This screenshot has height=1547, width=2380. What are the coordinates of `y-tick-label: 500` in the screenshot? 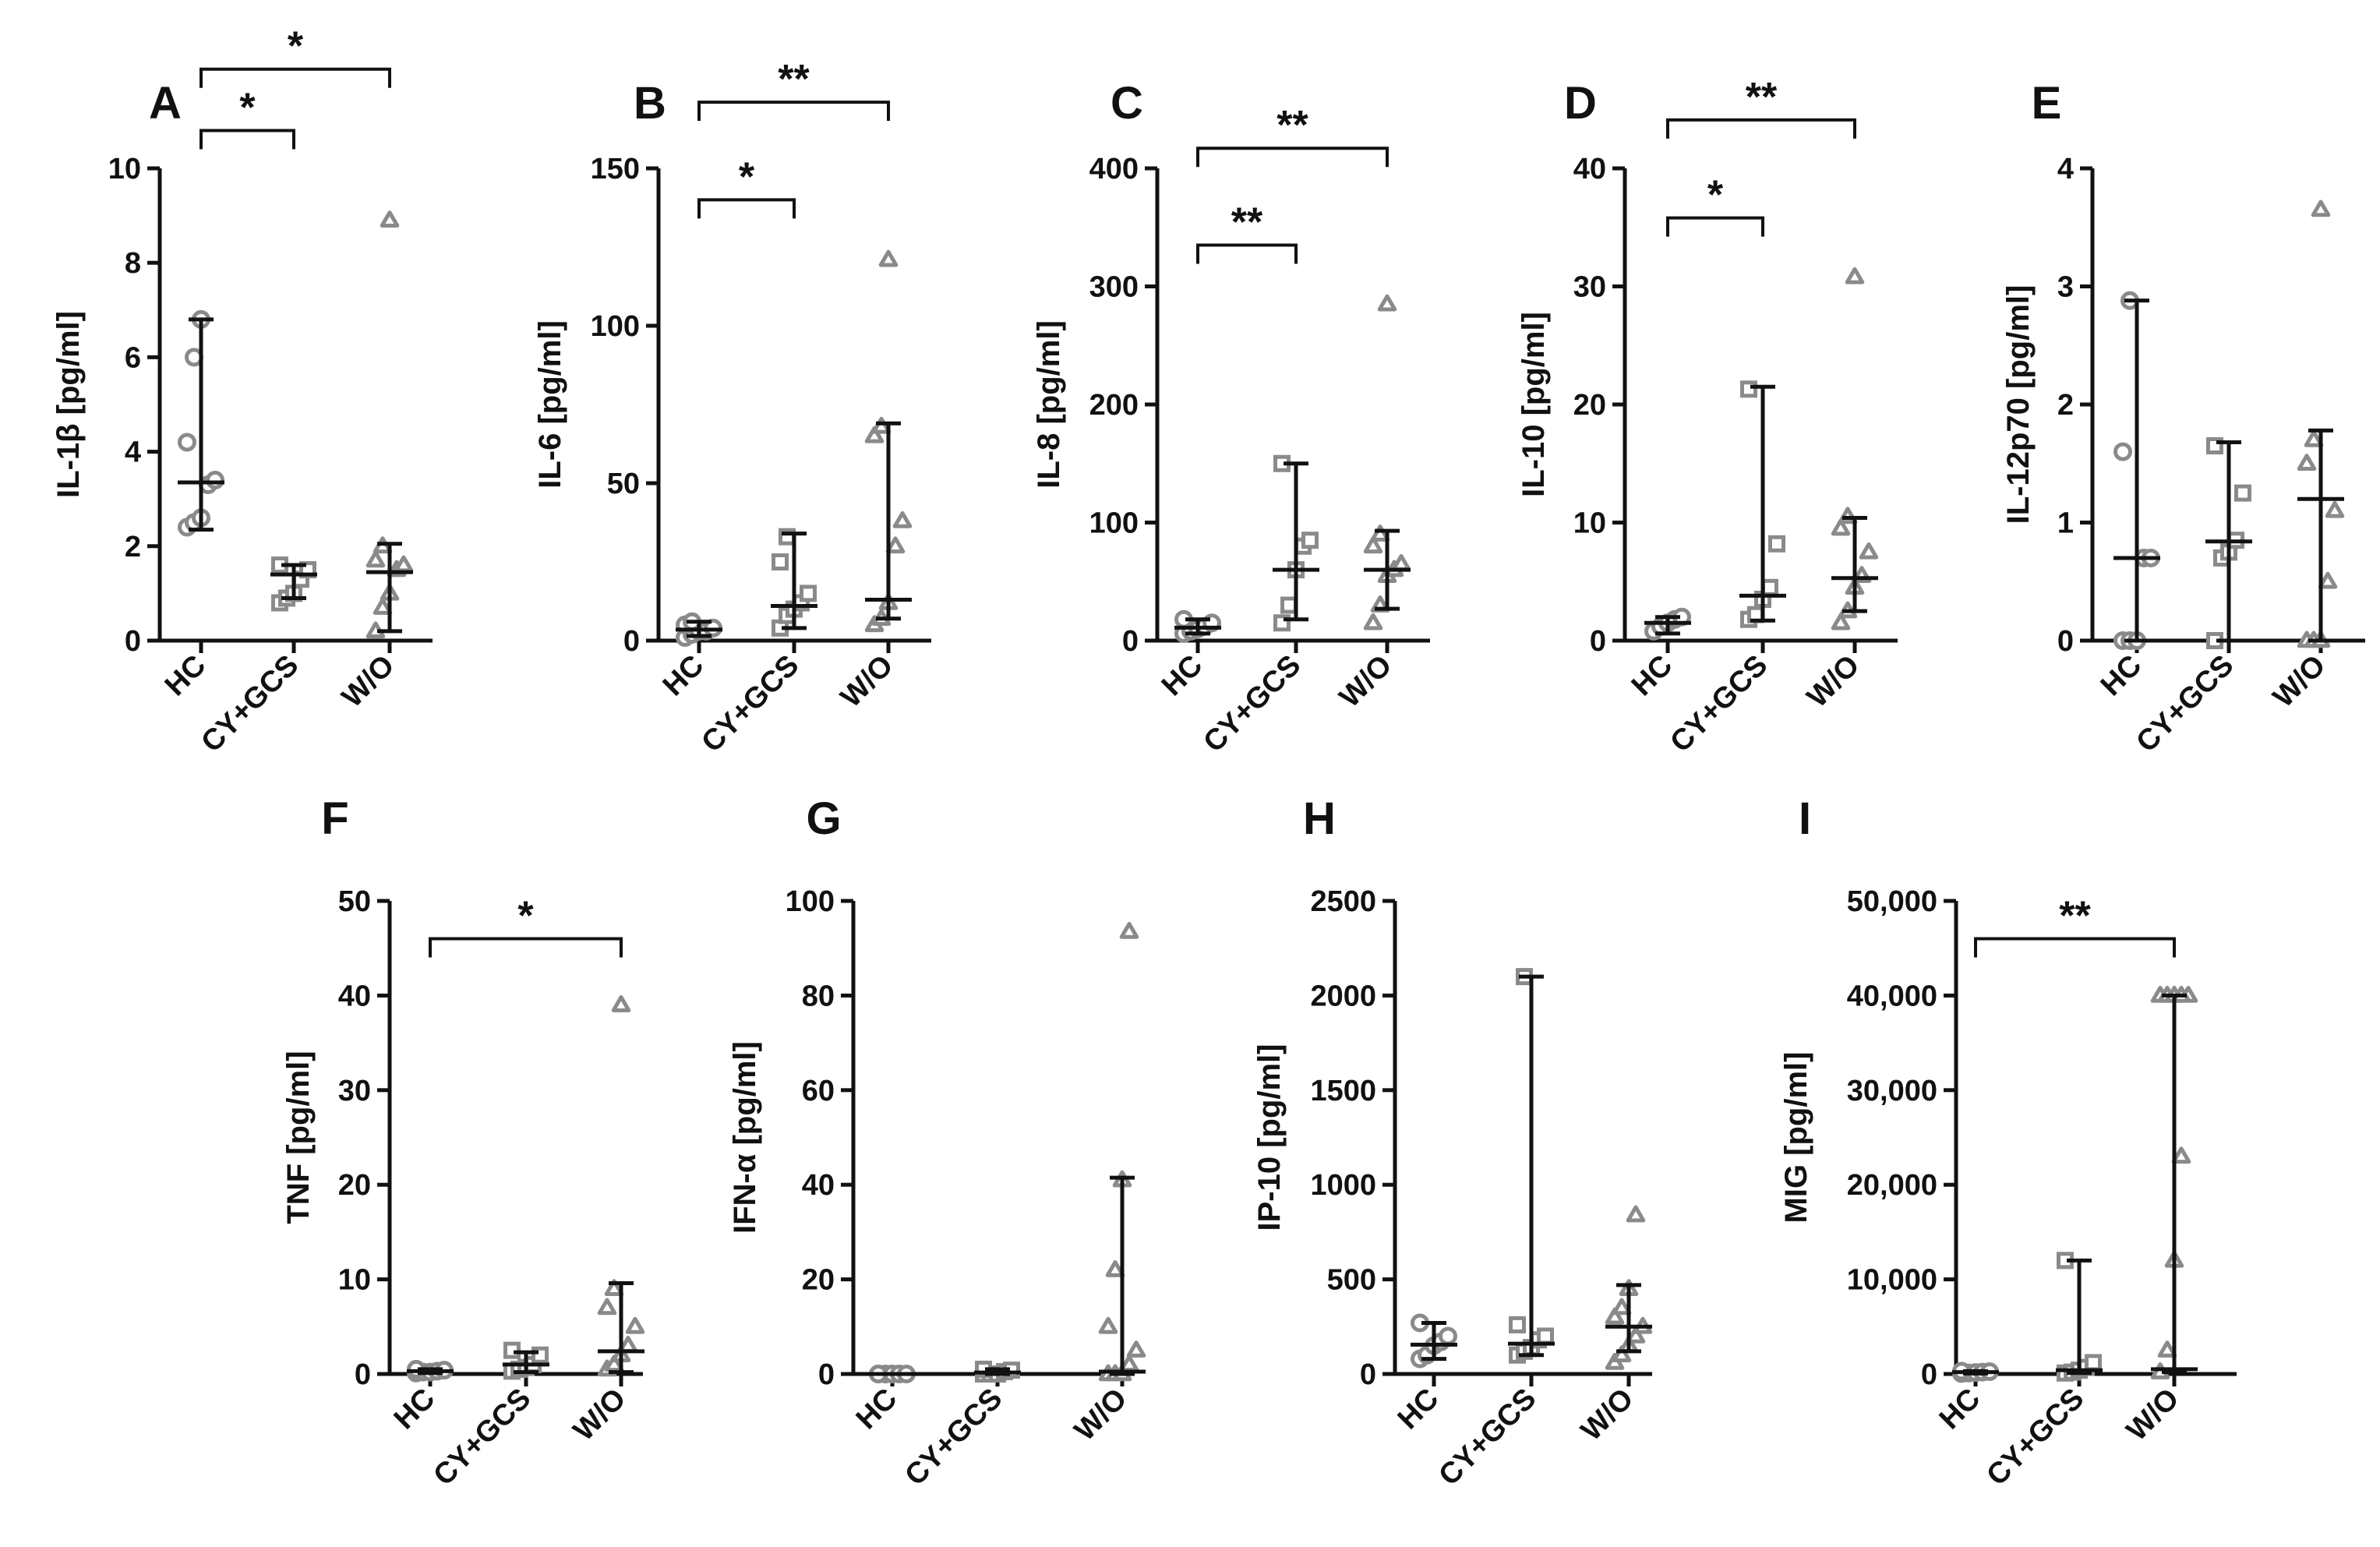 It's located at (1352, 1280).